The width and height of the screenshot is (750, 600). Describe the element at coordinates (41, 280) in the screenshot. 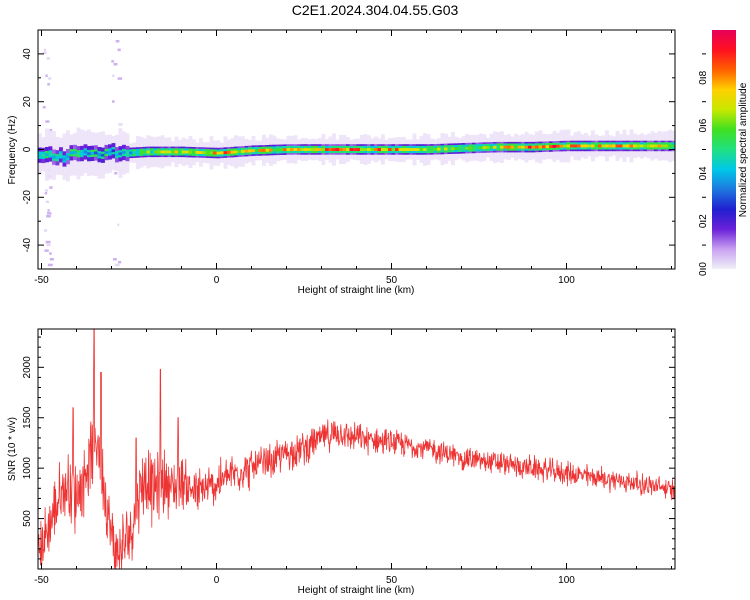

I see `spectrogram-x-tick-label: -50` at that location.